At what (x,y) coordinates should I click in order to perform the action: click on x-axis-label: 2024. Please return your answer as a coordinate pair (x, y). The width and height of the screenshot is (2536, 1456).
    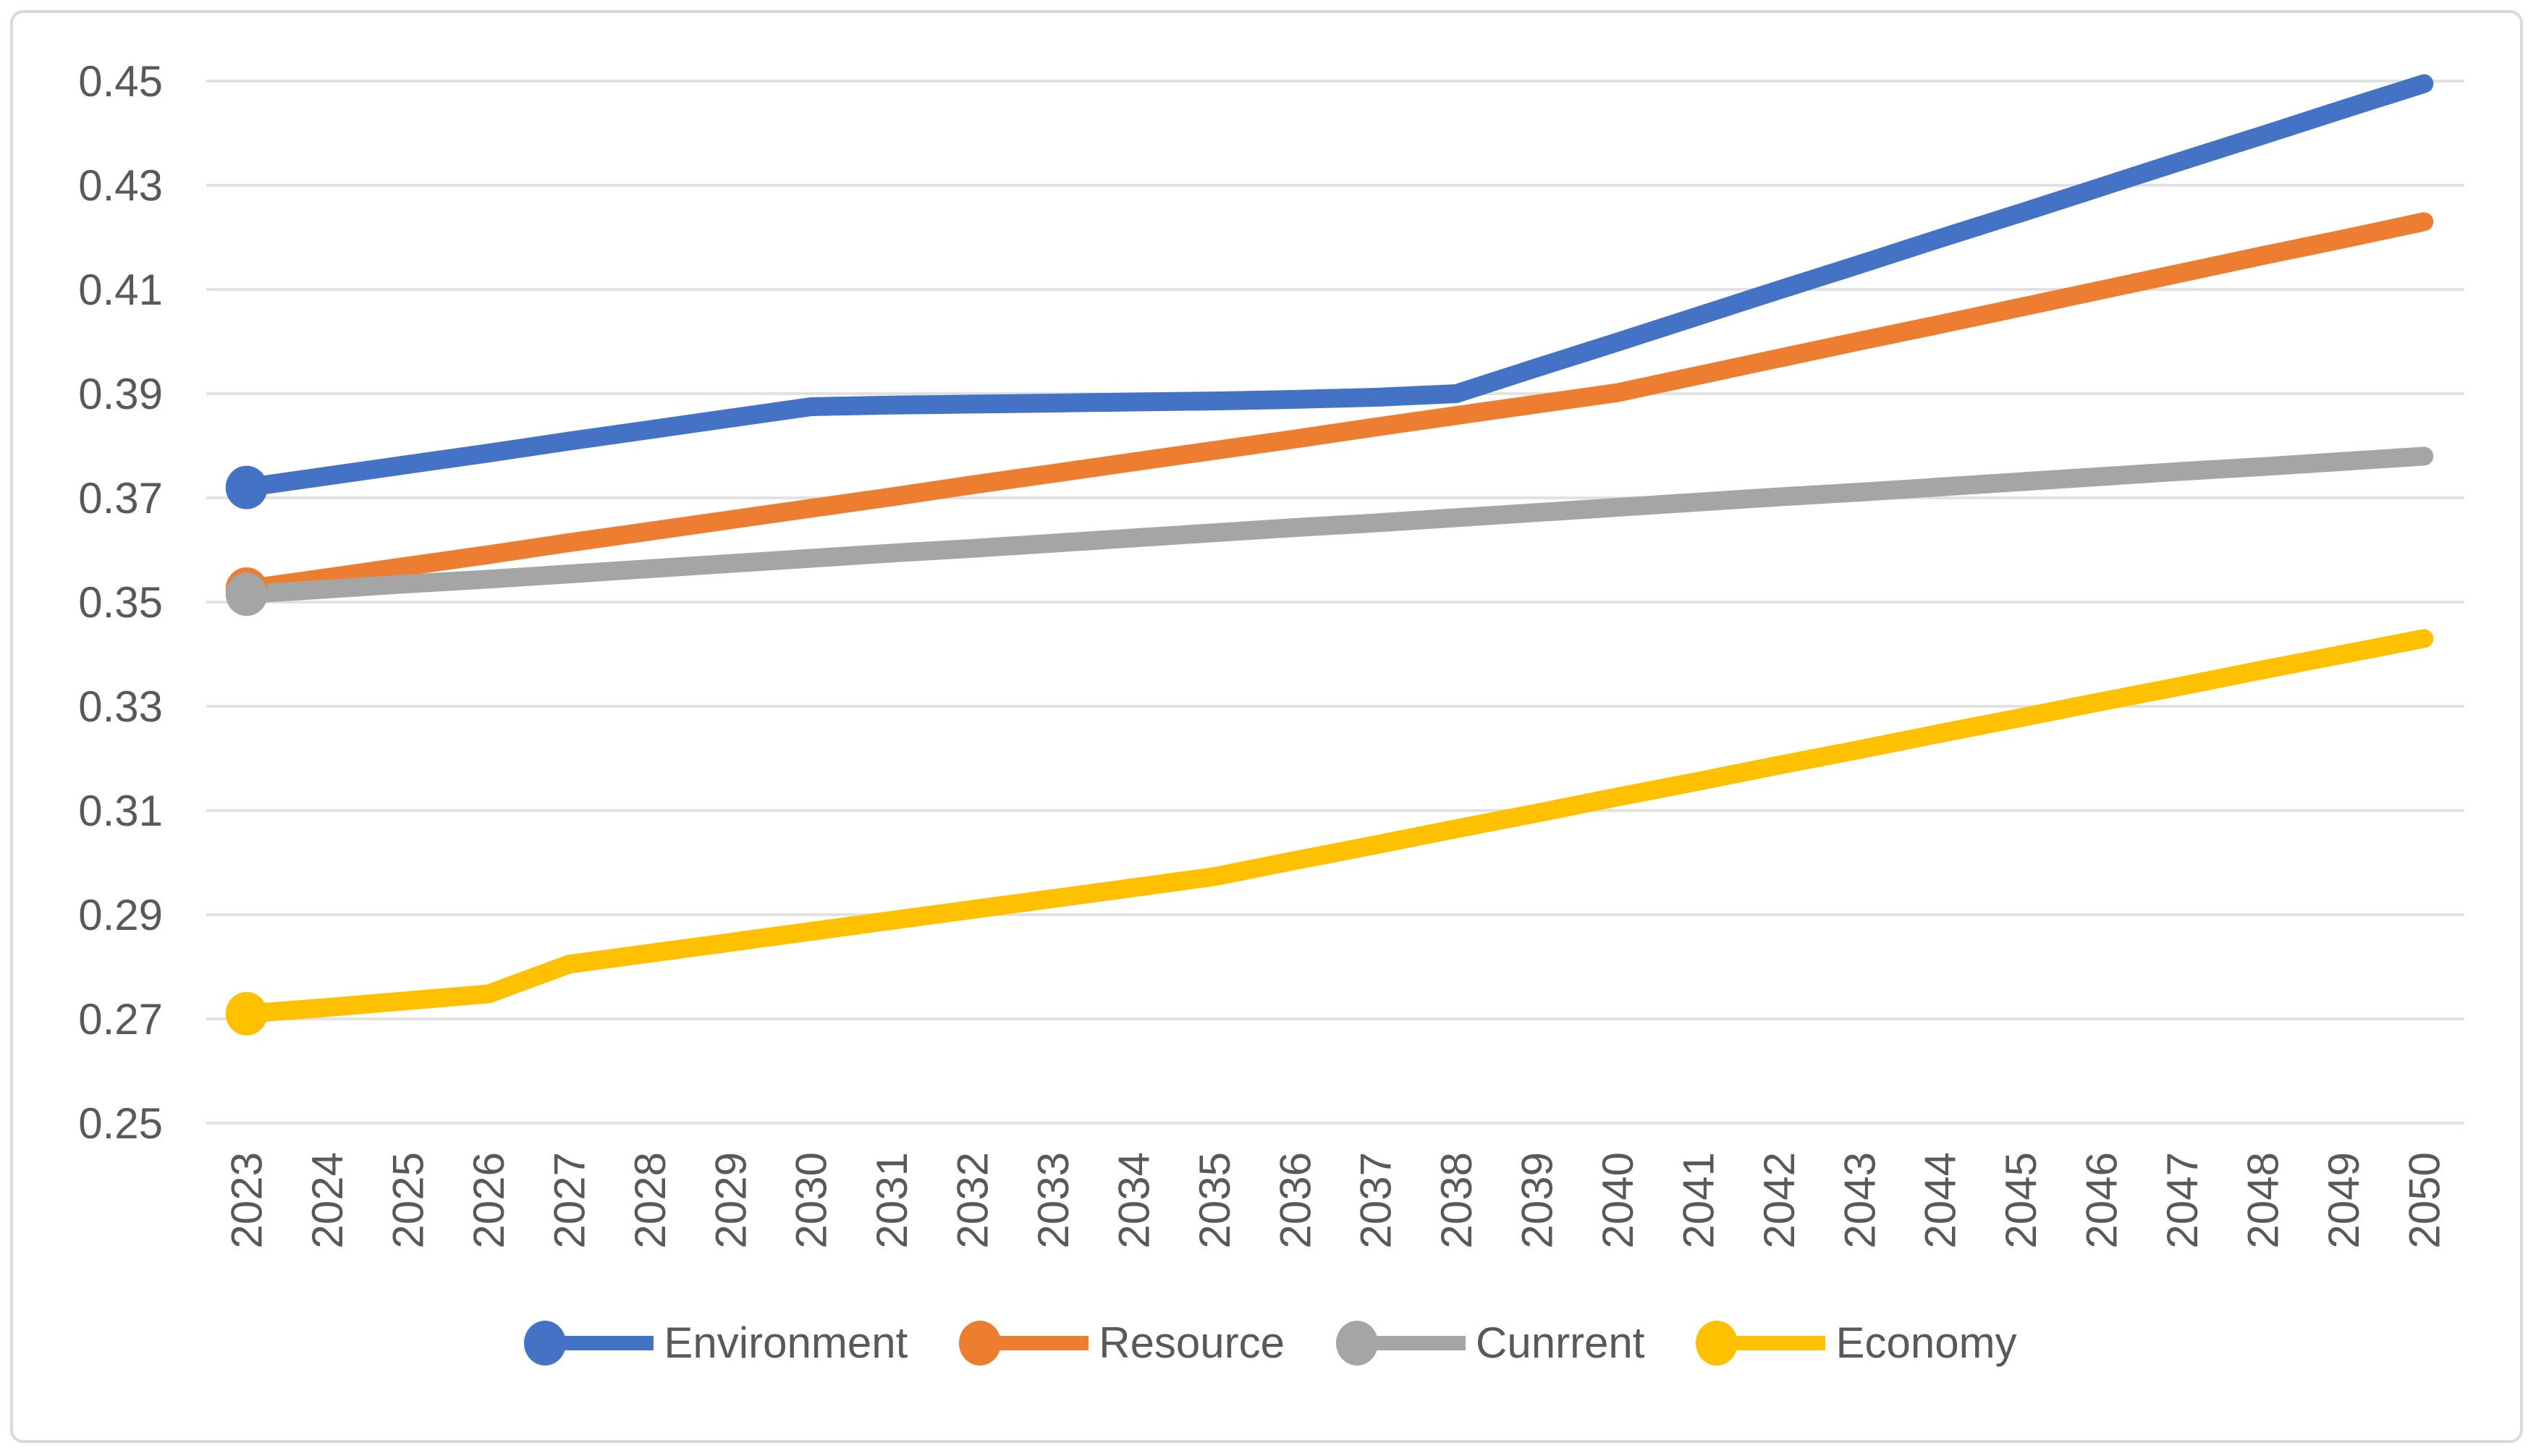
    Looking at the image, I should click on (328, 1200).